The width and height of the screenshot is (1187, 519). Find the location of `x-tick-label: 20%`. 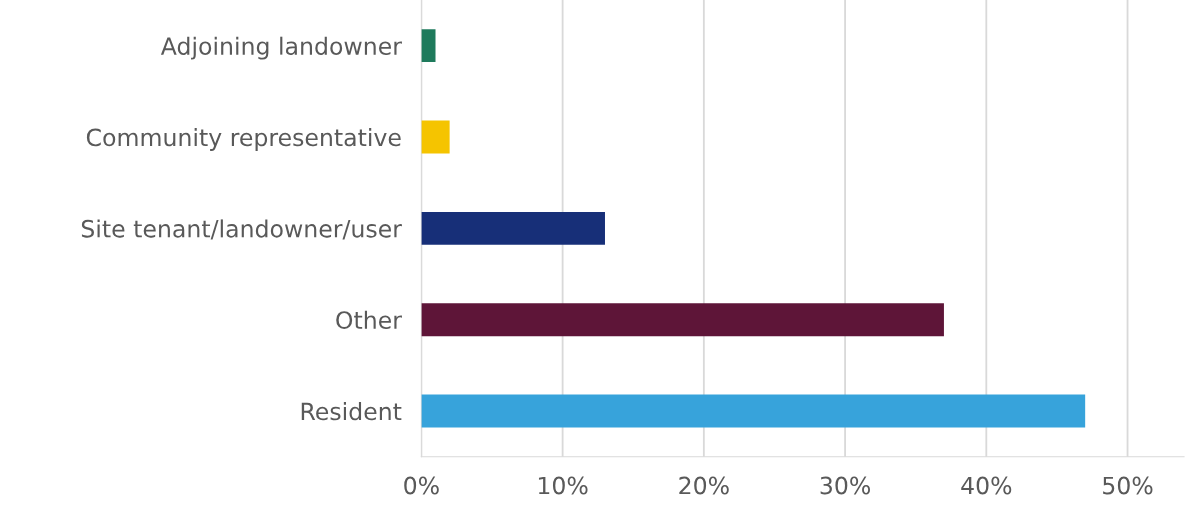

x-tick-label: 20% is located at coordinates (704, 485).